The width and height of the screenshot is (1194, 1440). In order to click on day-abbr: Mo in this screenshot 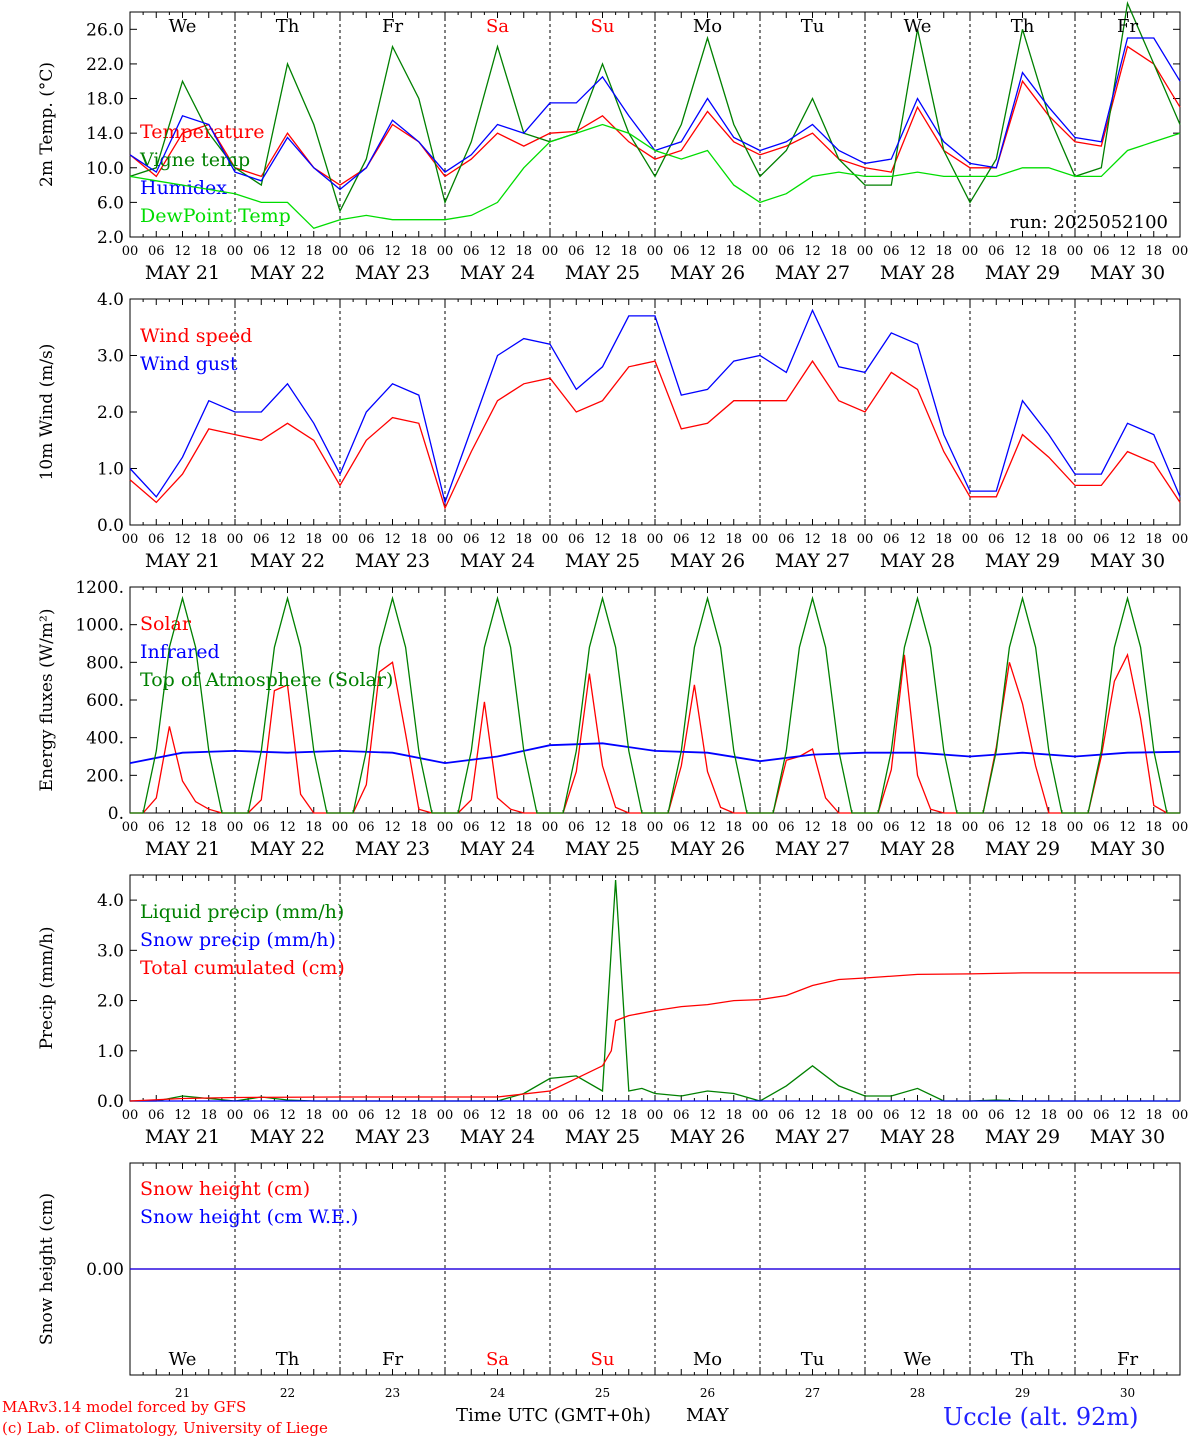, I will do `click(707, 1359)`.